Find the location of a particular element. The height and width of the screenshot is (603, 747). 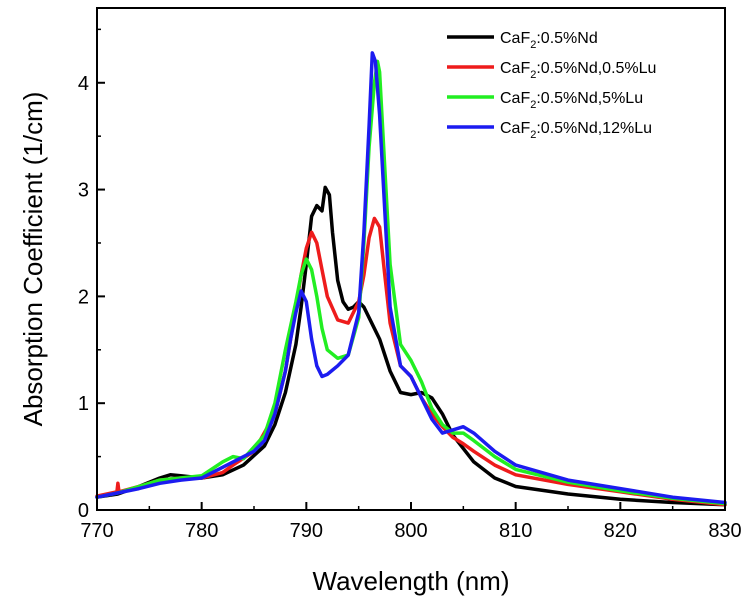

x-tick-label: 830 is located at coordinates (724, 531).